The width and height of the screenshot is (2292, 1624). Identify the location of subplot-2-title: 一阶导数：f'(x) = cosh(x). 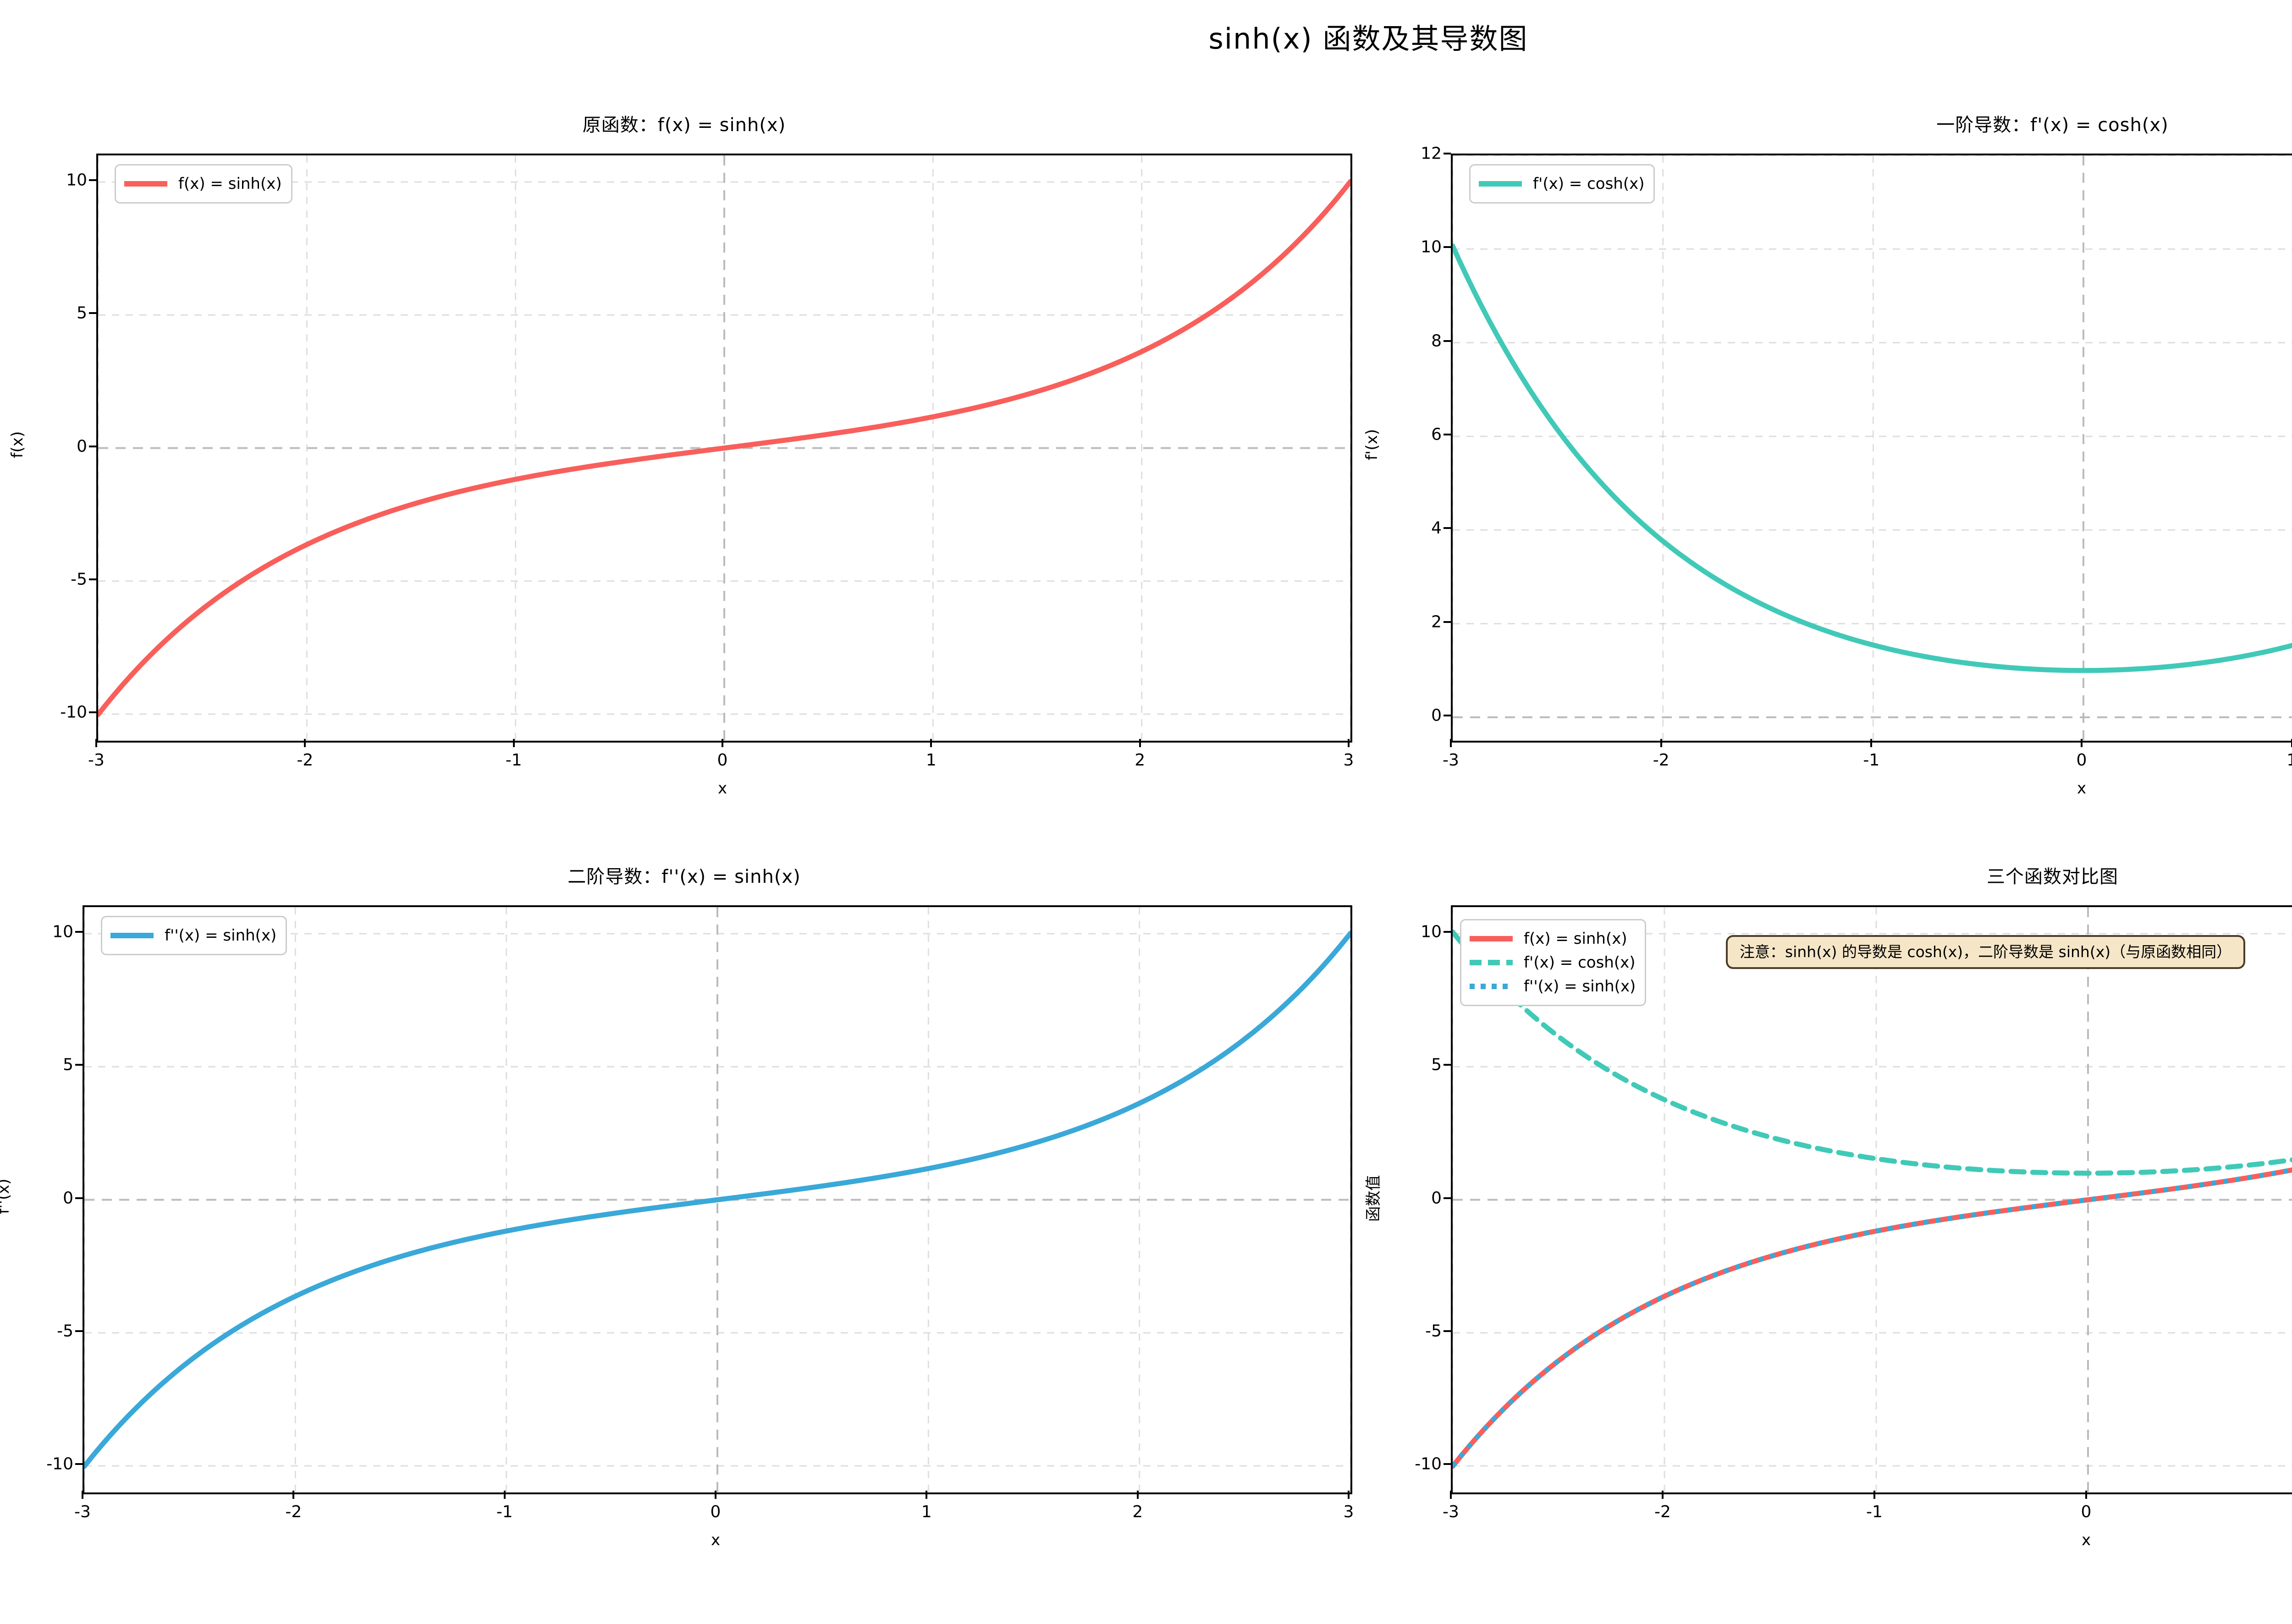
(2052, 125).